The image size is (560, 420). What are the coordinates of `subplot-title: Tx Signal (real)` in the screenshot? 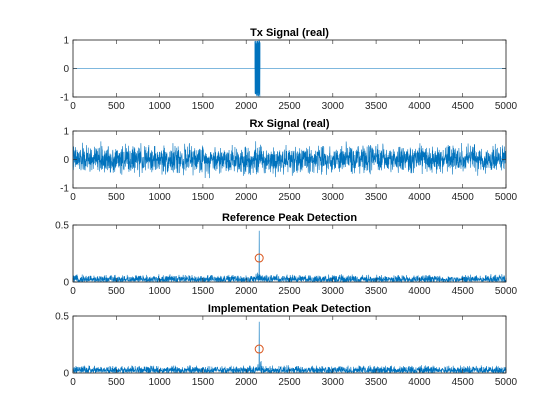 It's located at (289, 33).